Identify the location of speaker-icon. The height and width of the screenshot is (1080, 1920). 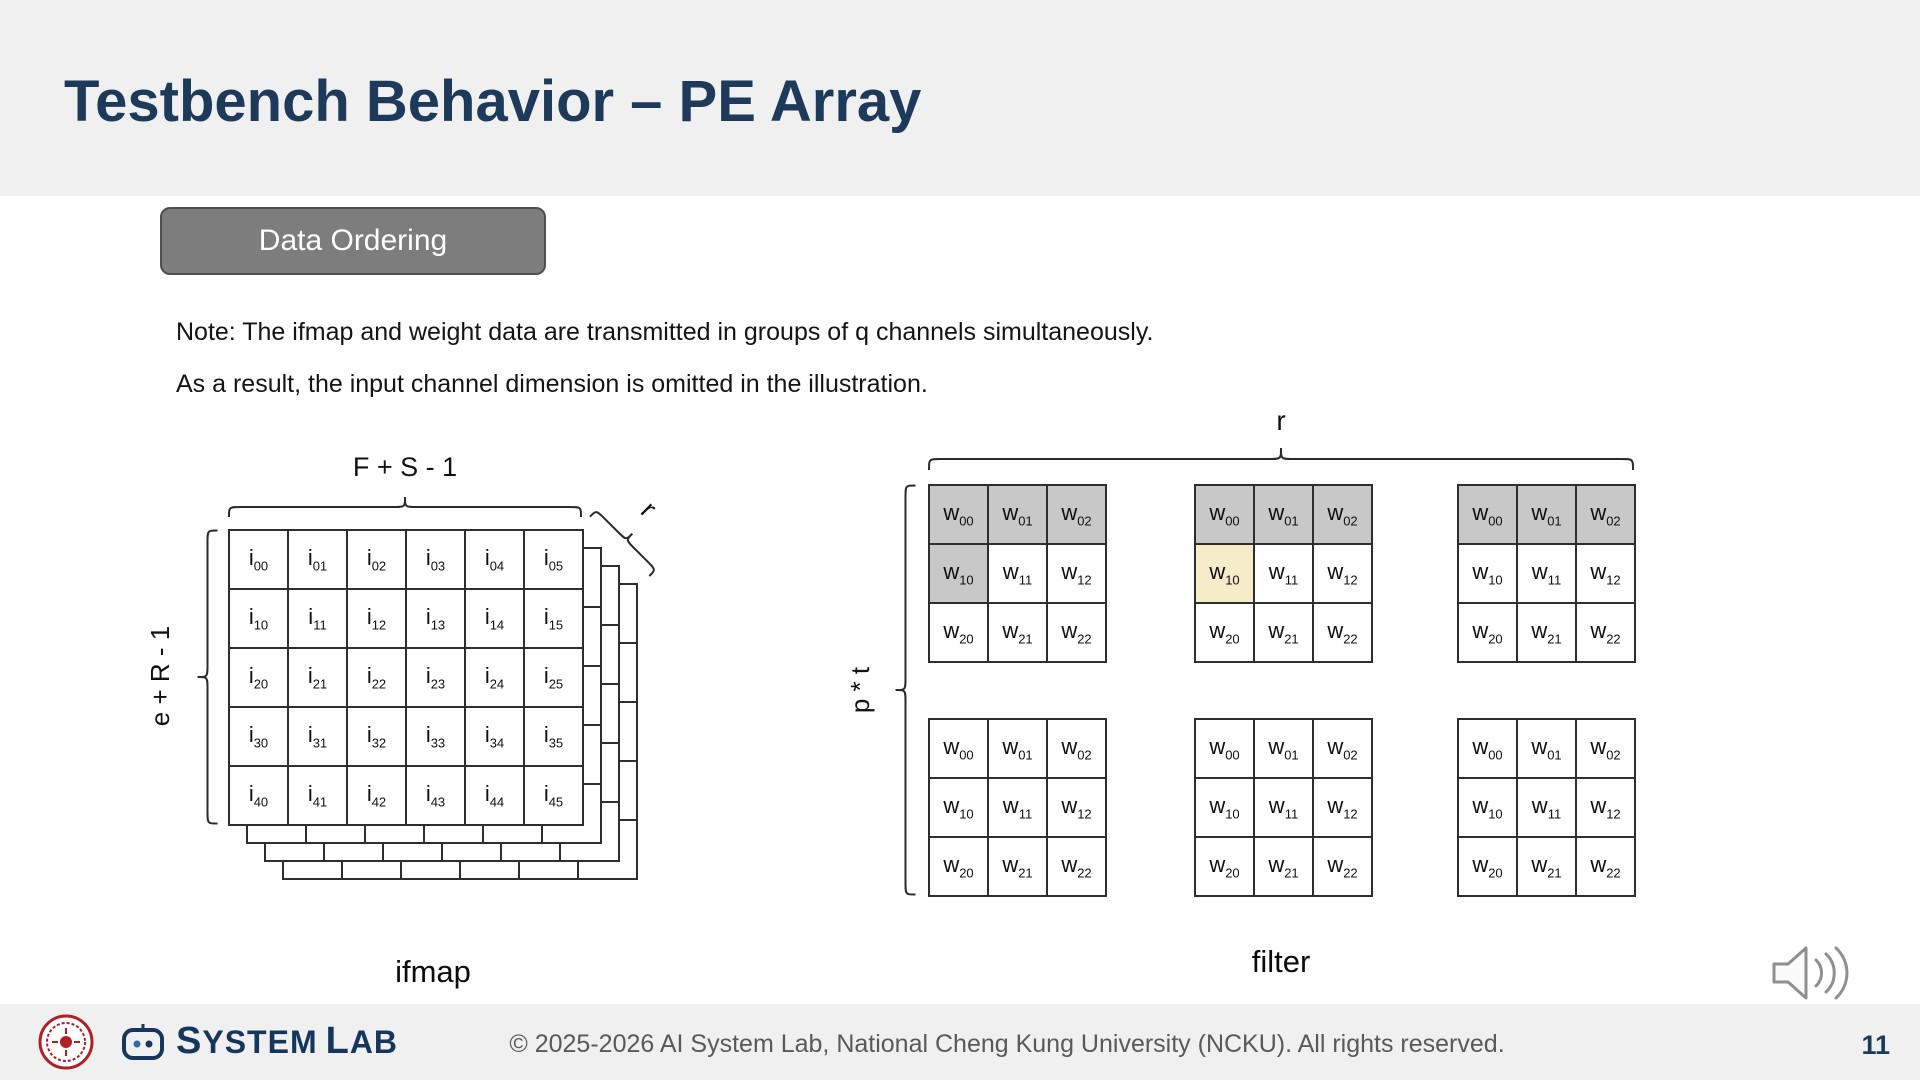
(1818, 973).